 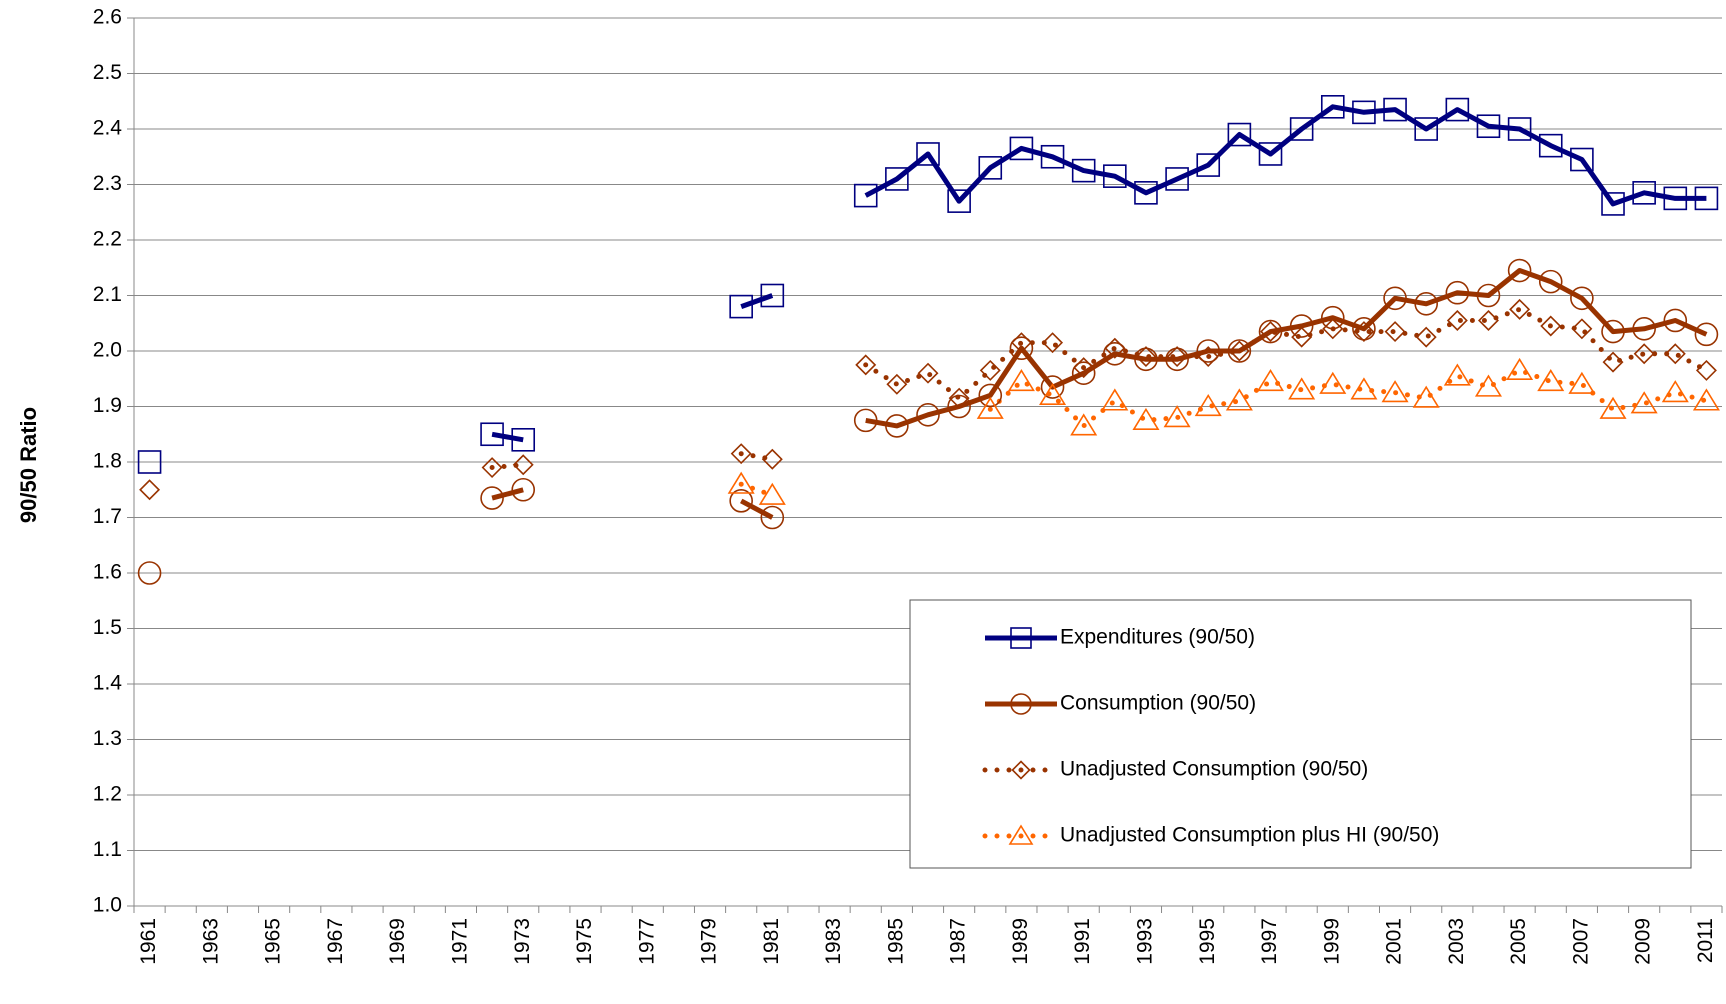 What do you see at coordinates (709, 941) in the screenshot?
I see `x-tick-label: 1979` at bounding box center [709, 941].